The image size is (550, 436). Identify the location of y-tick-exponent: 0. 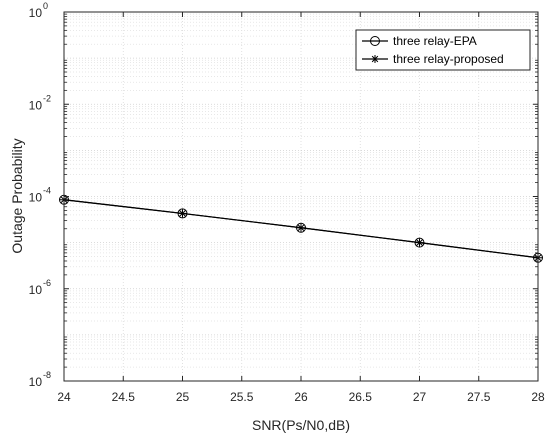
(45, 6).